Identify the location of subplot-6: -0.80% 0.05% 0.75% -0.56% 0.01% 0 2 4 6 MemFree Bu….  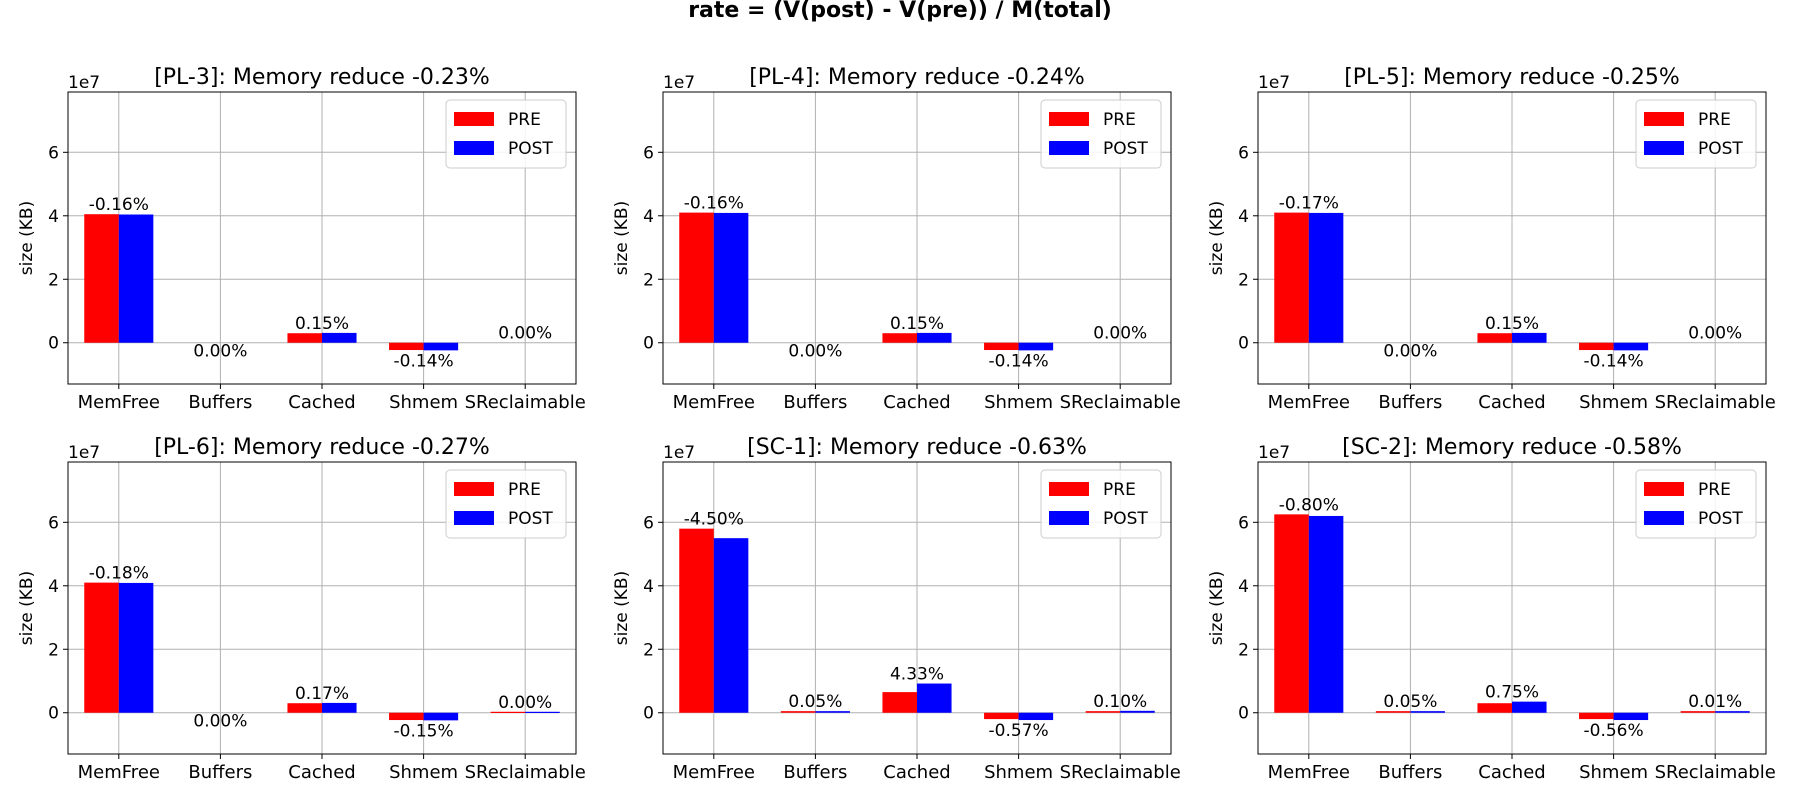
(1491, 609).